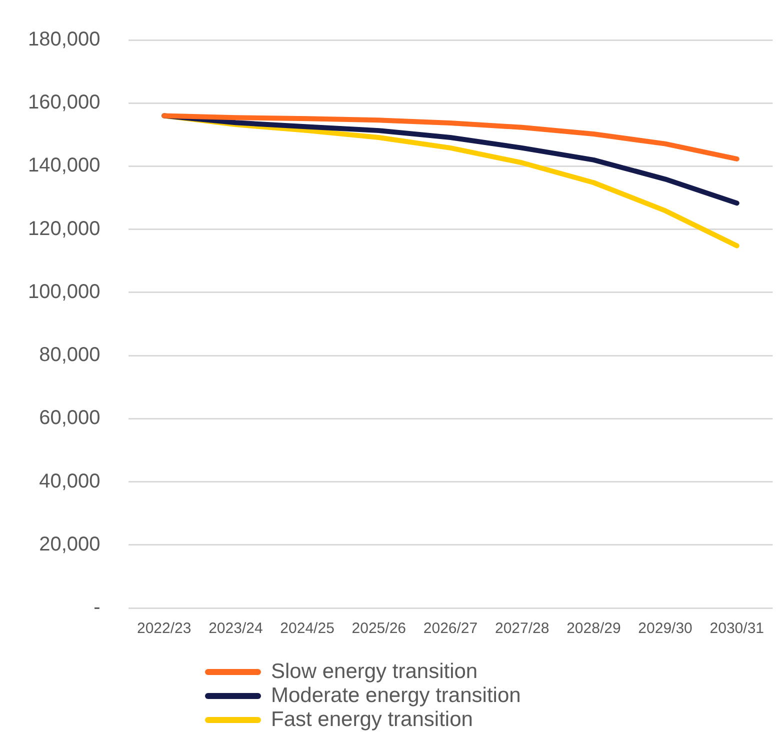 The width and height of the screenshot is (776, 732). What do you see at coordinates (396, 696) in the screenshot?
I see `legend-label: Moderate energy transition` at bounding box center [396, 696].